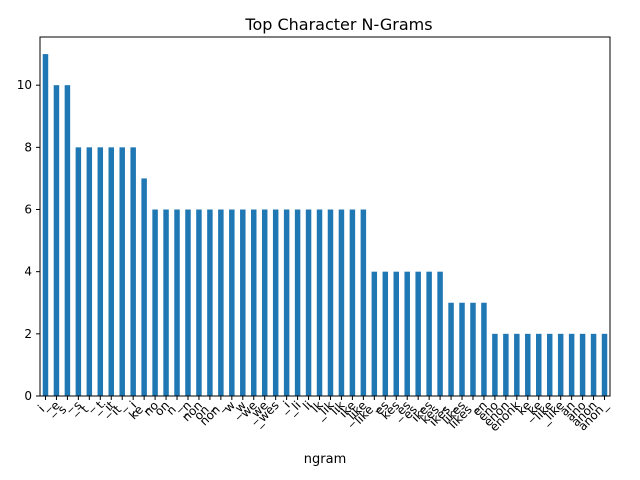  Describe the element at coordinates (28, 147) in the screenshot. I see `y-tick-label: 8` at that location.